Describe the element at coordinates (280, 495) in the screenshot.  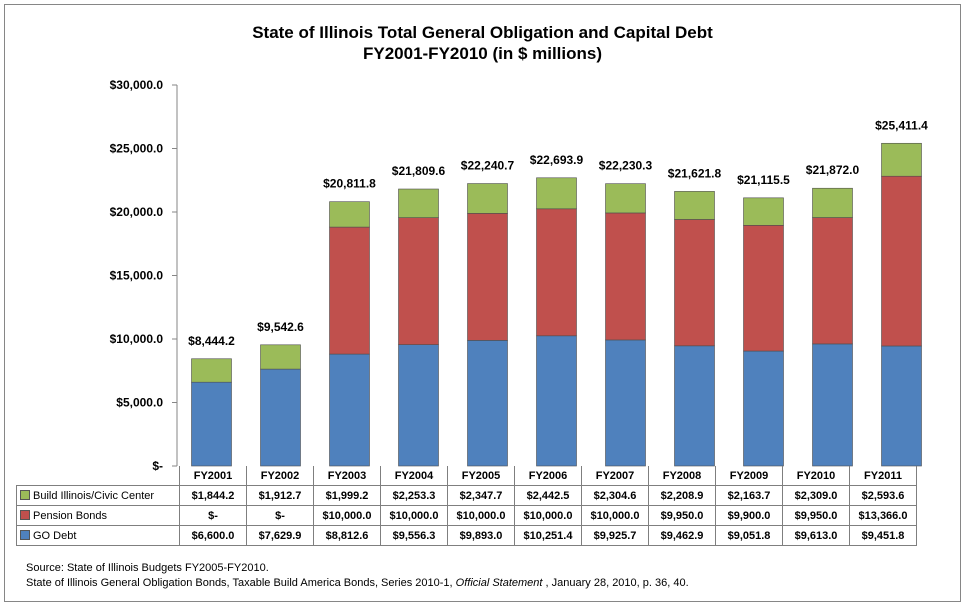
I see `table-cell-value: $1,912.7` at that location.